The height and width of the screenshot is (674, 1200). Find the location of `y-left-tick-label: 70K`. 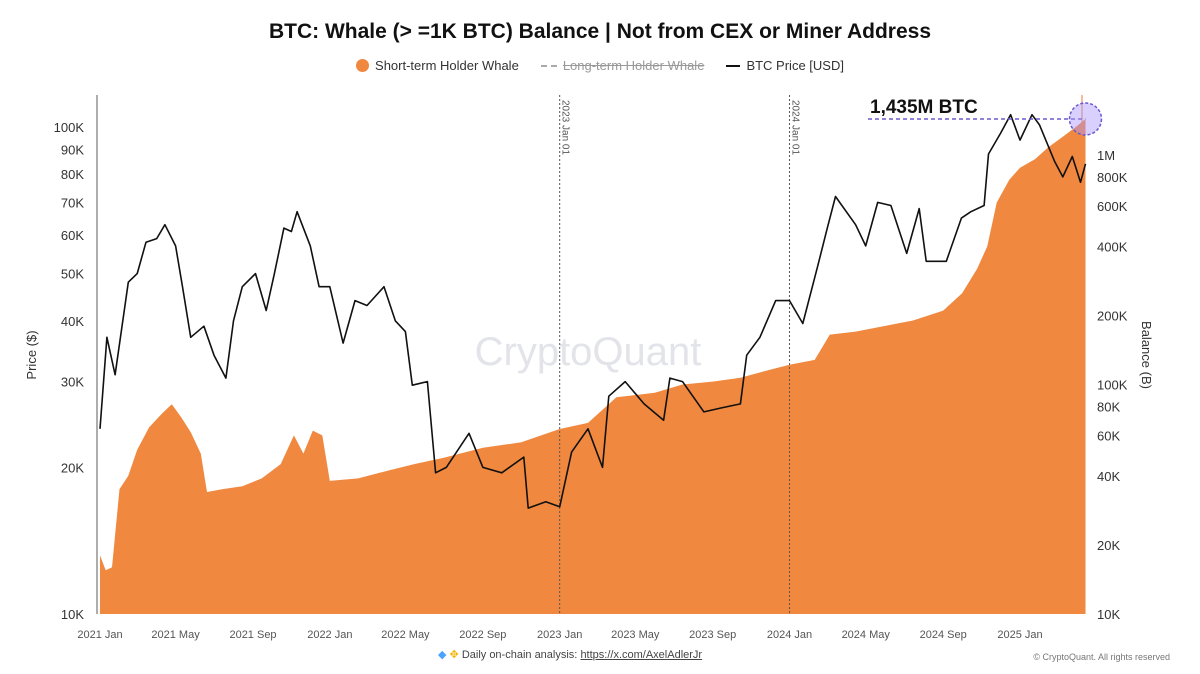

y-left-tick-label: 70K is located at coordinates (72, 202).